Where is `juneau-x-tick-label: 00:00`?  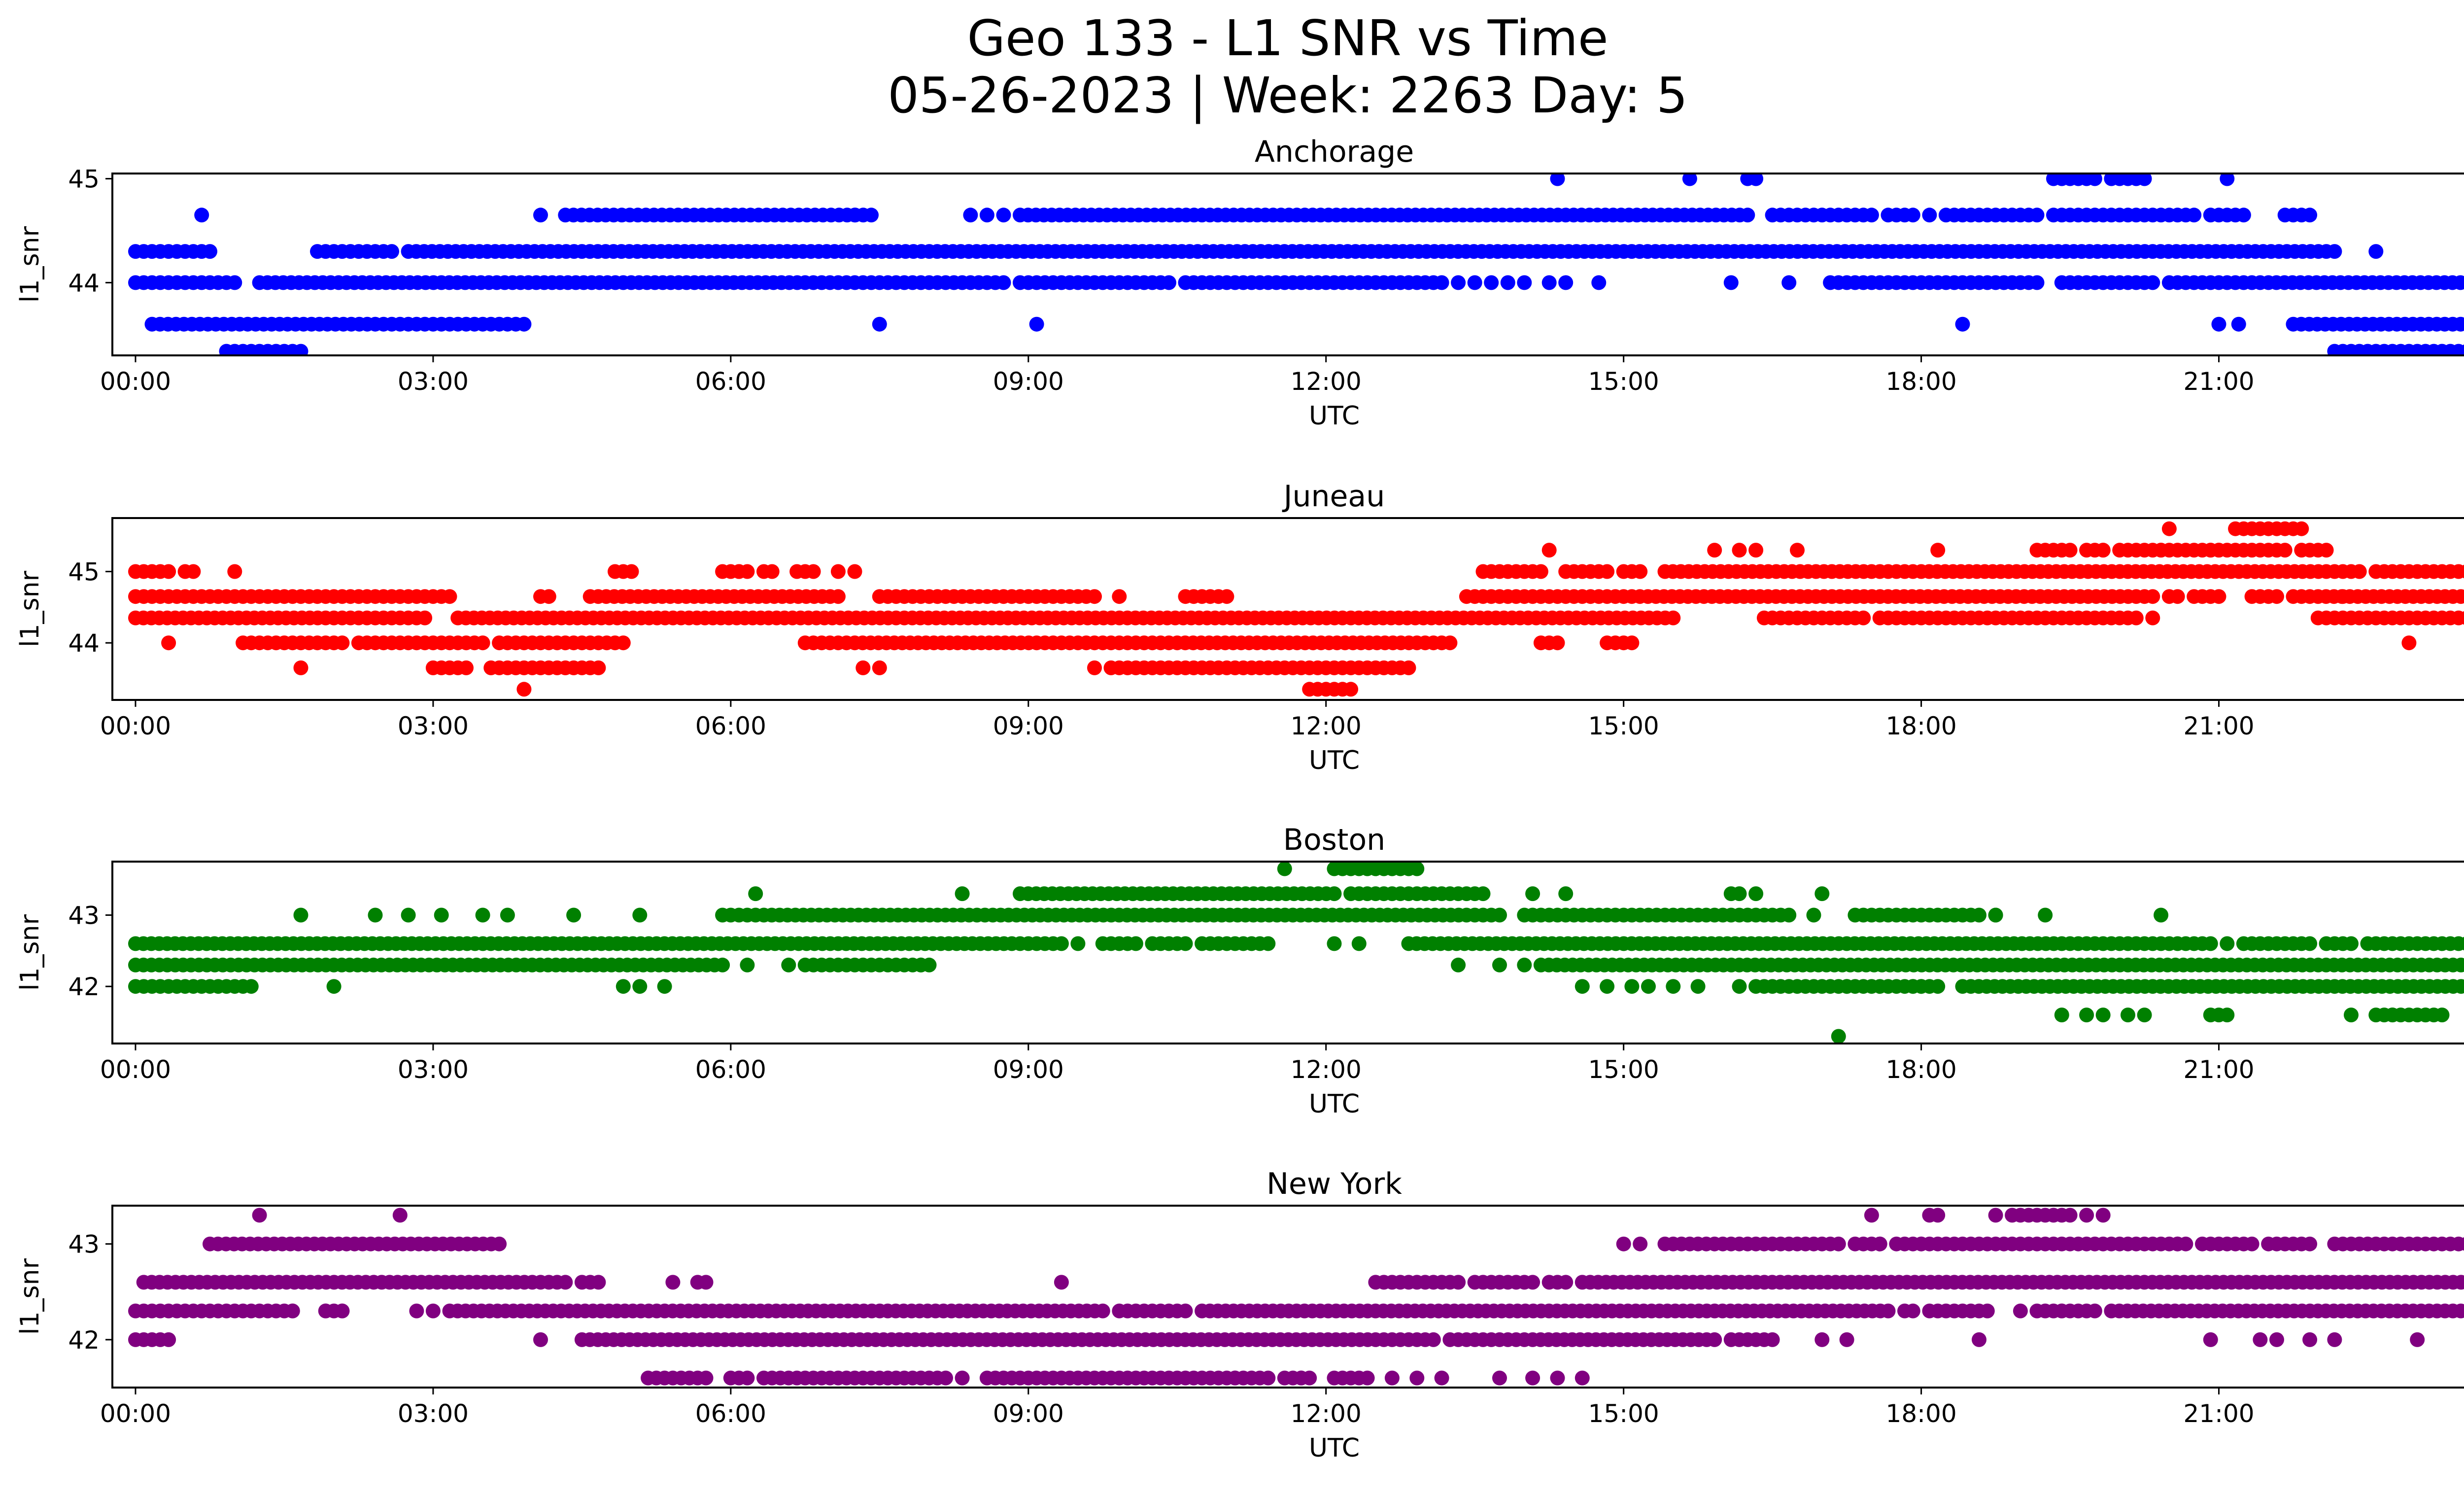 juneau-x-tick-label: 00:00 is located at coordinates (135, 726).